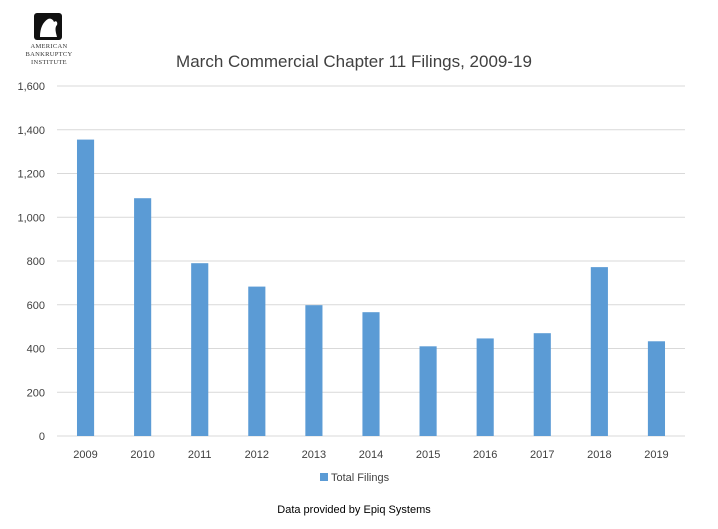  Describe the element at coordinates (485, 455) in the screenshot. I see `x-tick-label: 2016` at that location.